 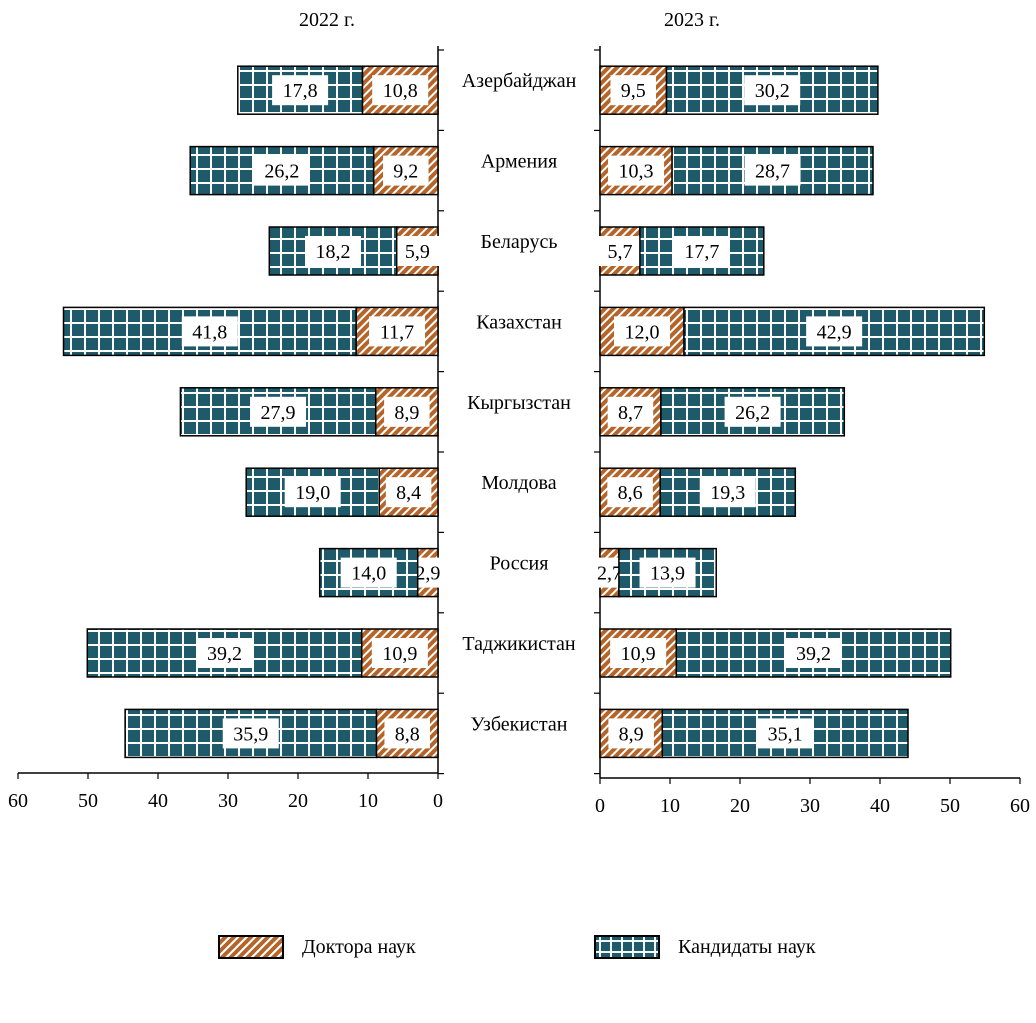 What do you see at coordinates (251, 947) in the screenshot?
I see `legend-swatch-doctors` at bounding box center [251, 947].